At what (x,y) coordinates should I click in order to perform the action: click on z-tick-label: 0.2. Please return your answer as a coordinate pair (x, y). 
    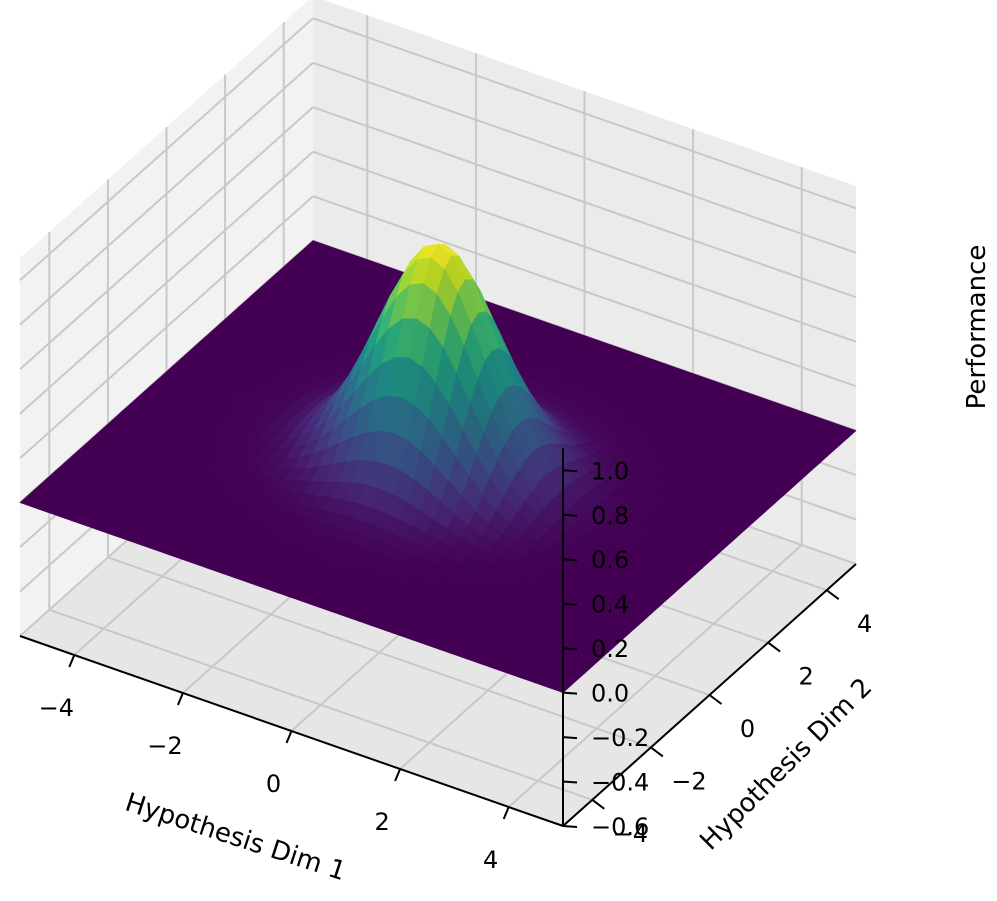
    Looking at the image, I should click on (610, 649).